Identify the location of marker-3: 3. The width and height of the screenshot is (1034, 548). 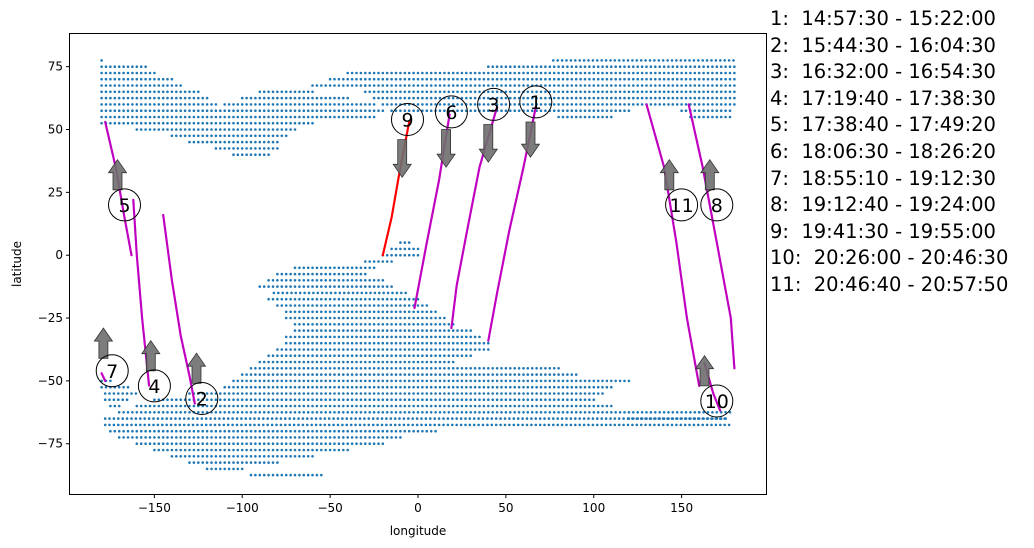
(494, 125).